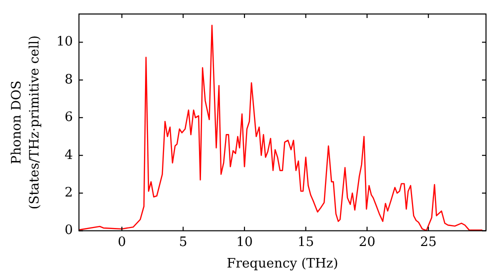 Image resolution: width=500 pixels, height=280 pixels. What do you see at coordinates (428, 242) in the screenshot?
I see `x-tick-label: 25` at bounding box center [428, 242].